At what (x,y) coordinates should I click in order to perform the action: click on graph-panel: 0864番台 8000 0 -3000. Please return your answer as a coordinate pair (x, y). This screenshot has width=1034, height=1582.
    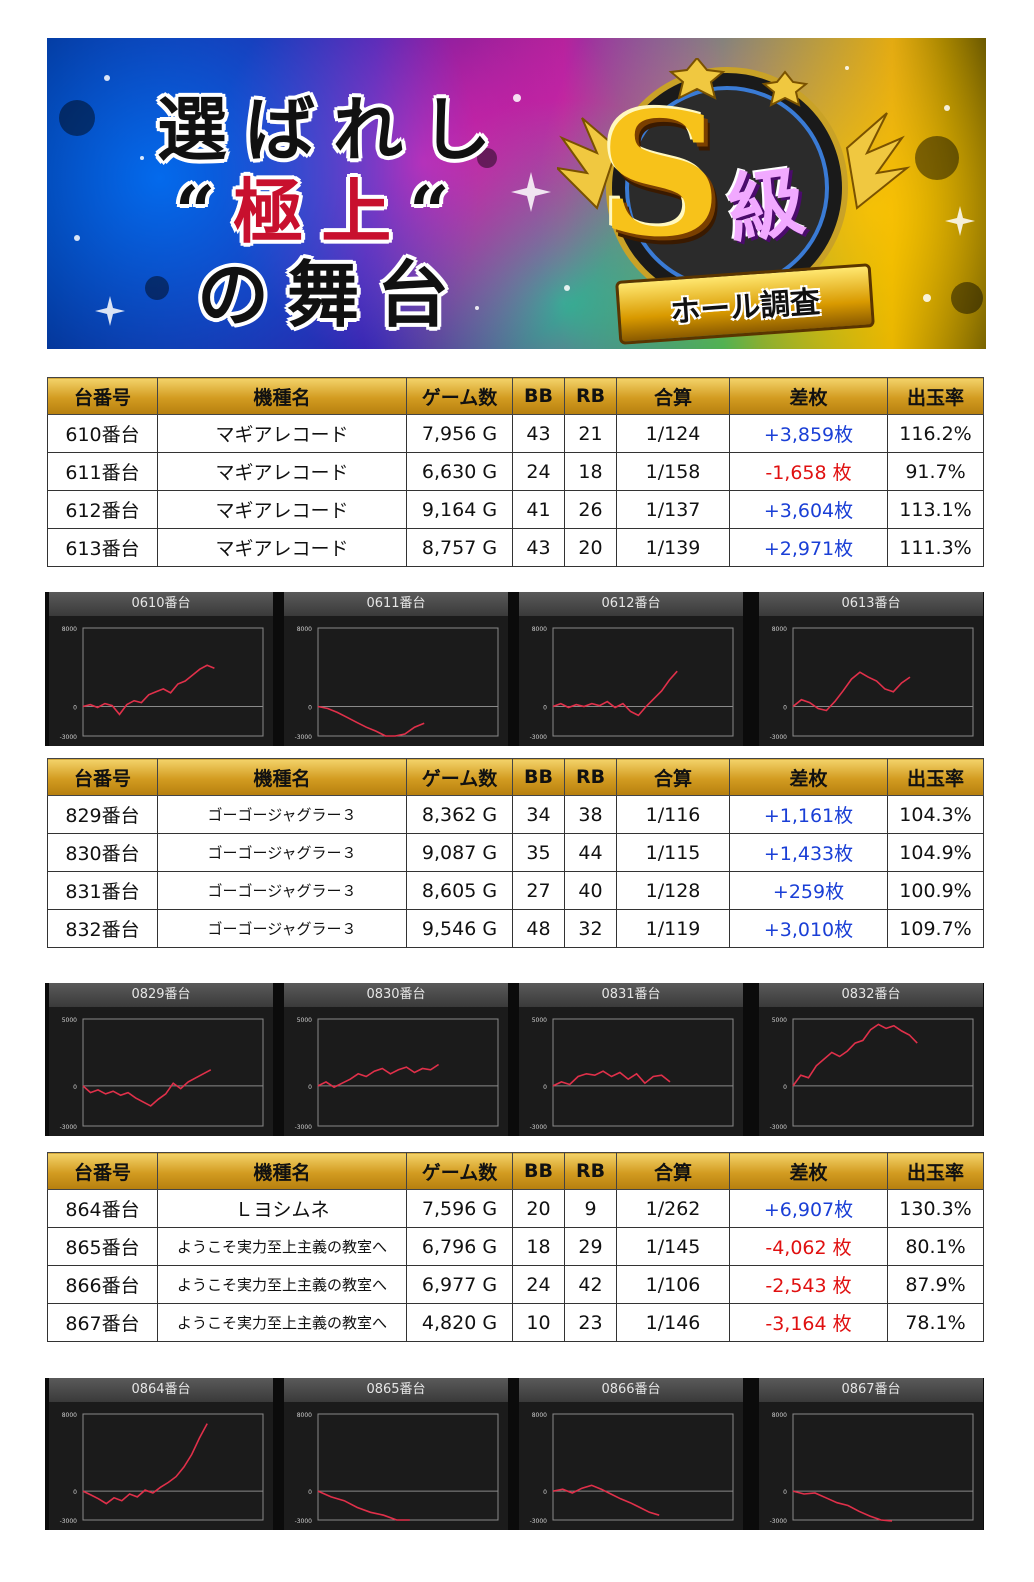
    Looking at the image, I should click on (161, 1454).